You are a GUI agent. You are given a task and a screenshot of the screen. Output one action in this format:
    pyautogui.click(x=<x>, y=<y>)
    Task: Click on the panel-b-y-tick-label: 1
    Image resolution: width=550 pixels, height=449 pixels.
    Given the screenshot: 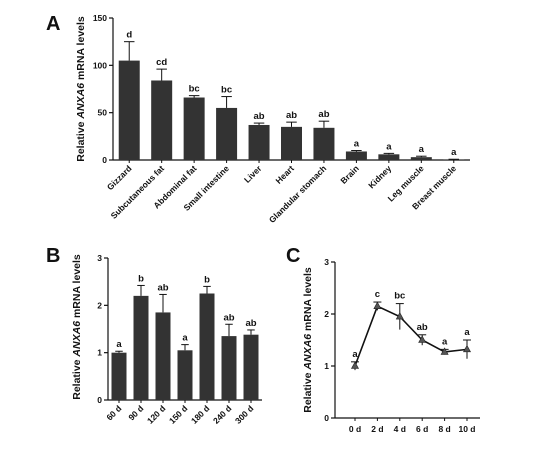 What is the action you would take?
    pyautogui.click(x=99, y=353)
    